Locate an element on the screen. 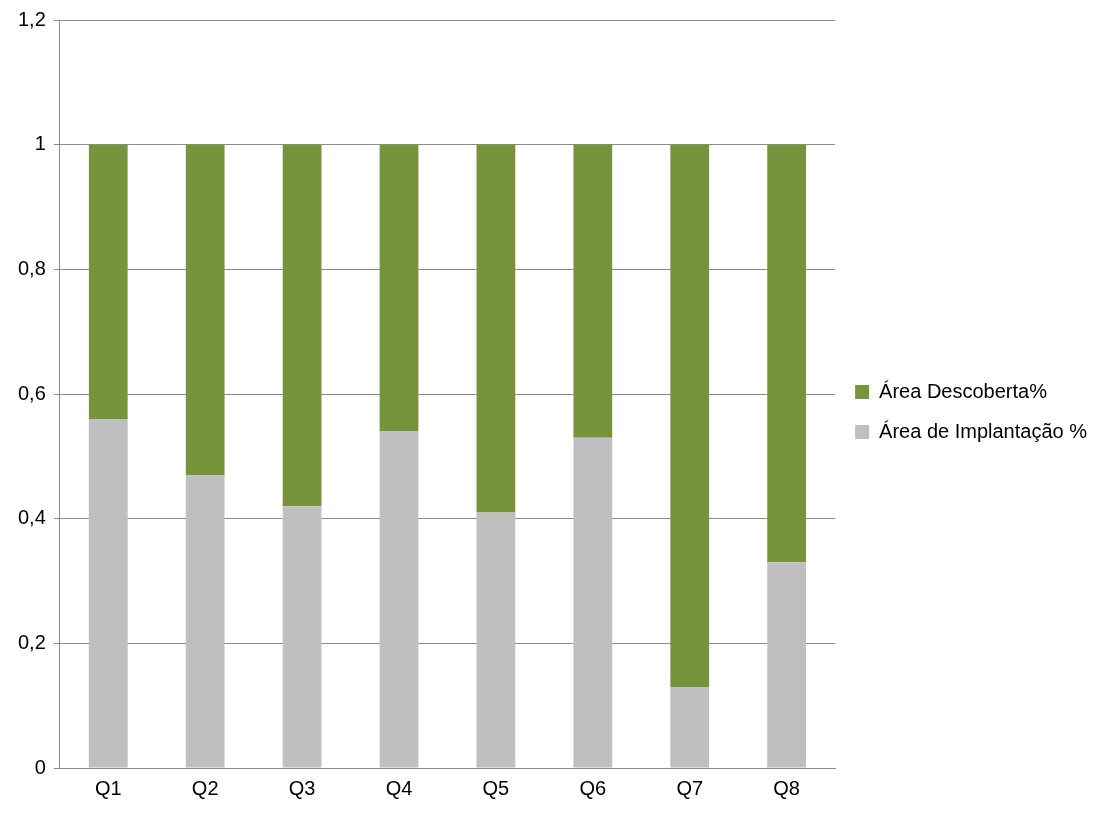 This screenshot has width=1102, height=814. y-tick-label: 0 is located at coordinates (40, 766).